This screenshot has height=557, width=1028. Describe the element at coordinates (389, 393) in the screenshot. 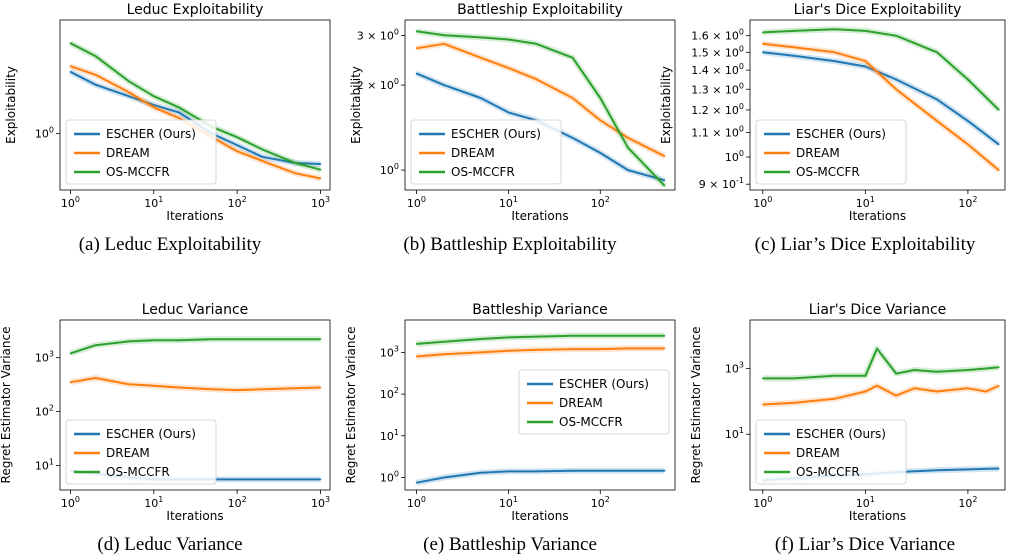

I see `y-tick-label: 10²` at that location.